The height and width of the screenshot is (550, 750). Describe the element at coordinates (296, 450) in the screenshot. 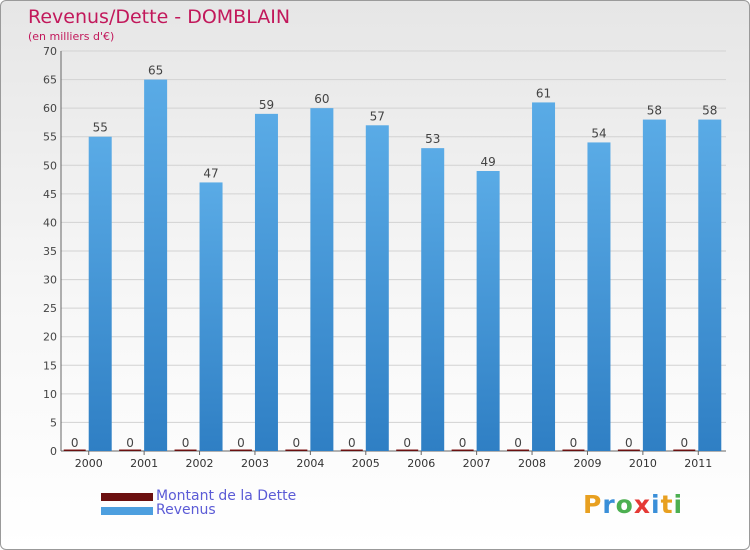

I see `bar-debt-2004` at that location.